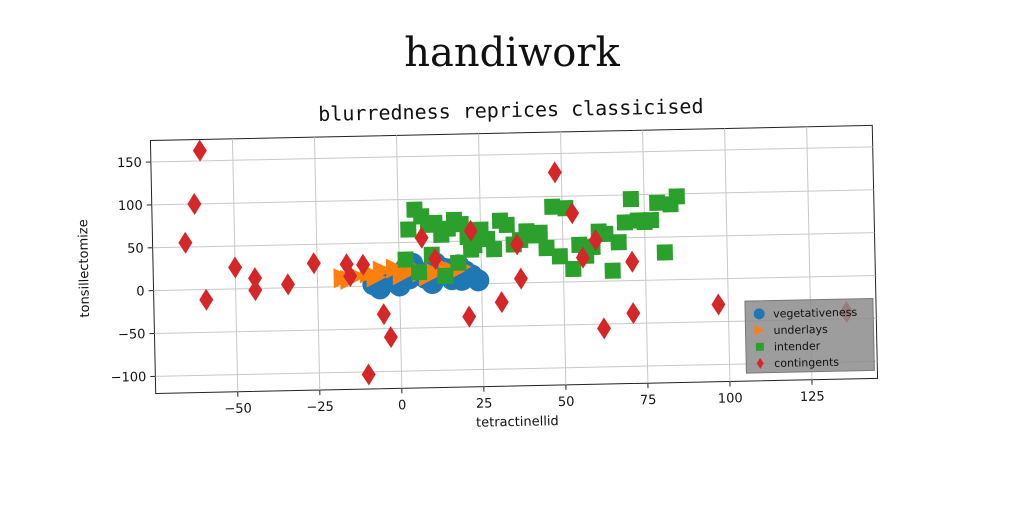  I want to click on vegetativeness-point, so click(478, 280).